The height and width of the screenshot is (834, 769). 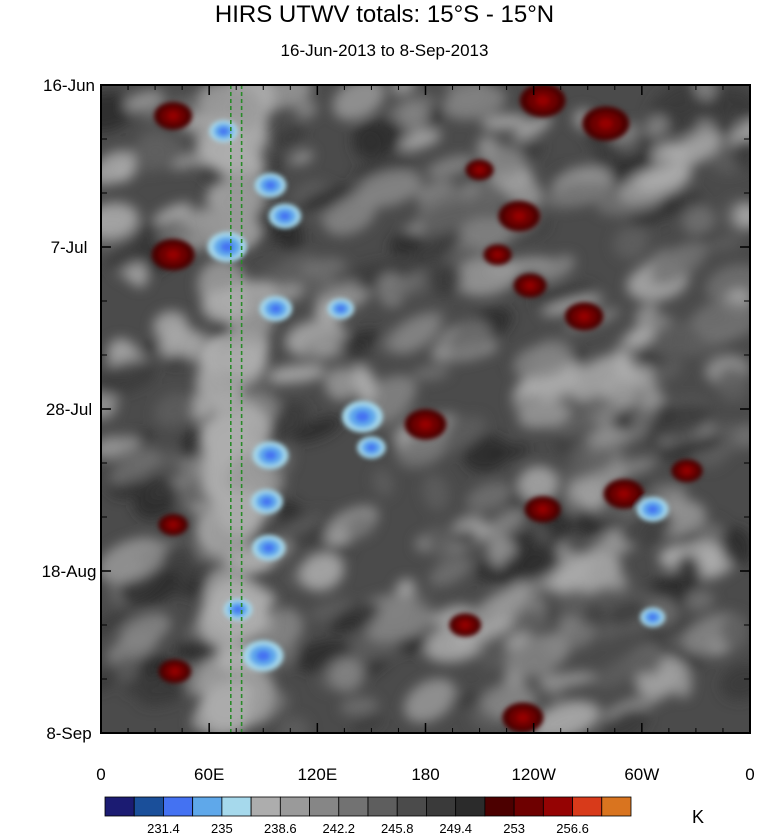 I want to click on colorbar-label: 238.6, so click(x=280, y=827).